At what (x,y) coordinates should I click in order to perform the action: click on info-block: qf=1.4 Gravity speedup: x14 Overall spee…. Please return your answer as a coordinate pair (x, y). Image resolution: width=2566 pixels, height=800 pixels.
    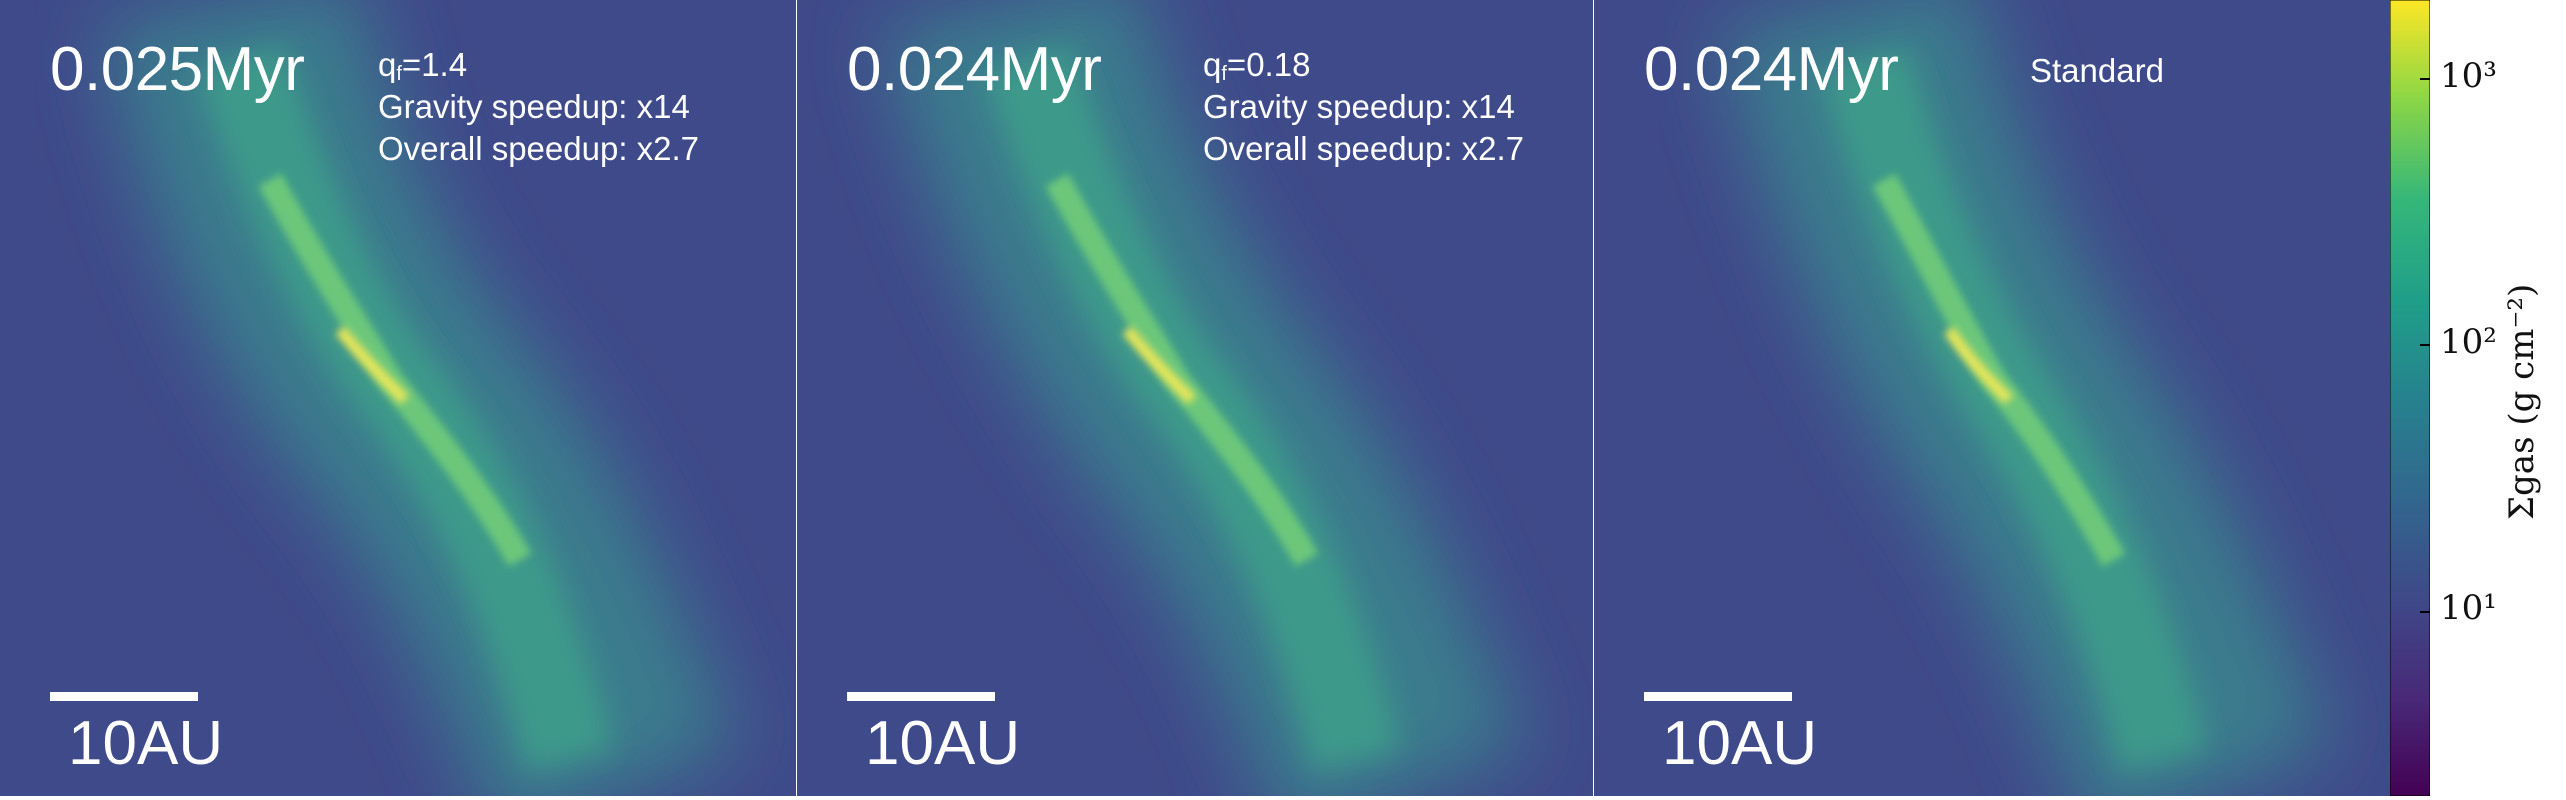
    Looking at the image, I should click on (538, 107).